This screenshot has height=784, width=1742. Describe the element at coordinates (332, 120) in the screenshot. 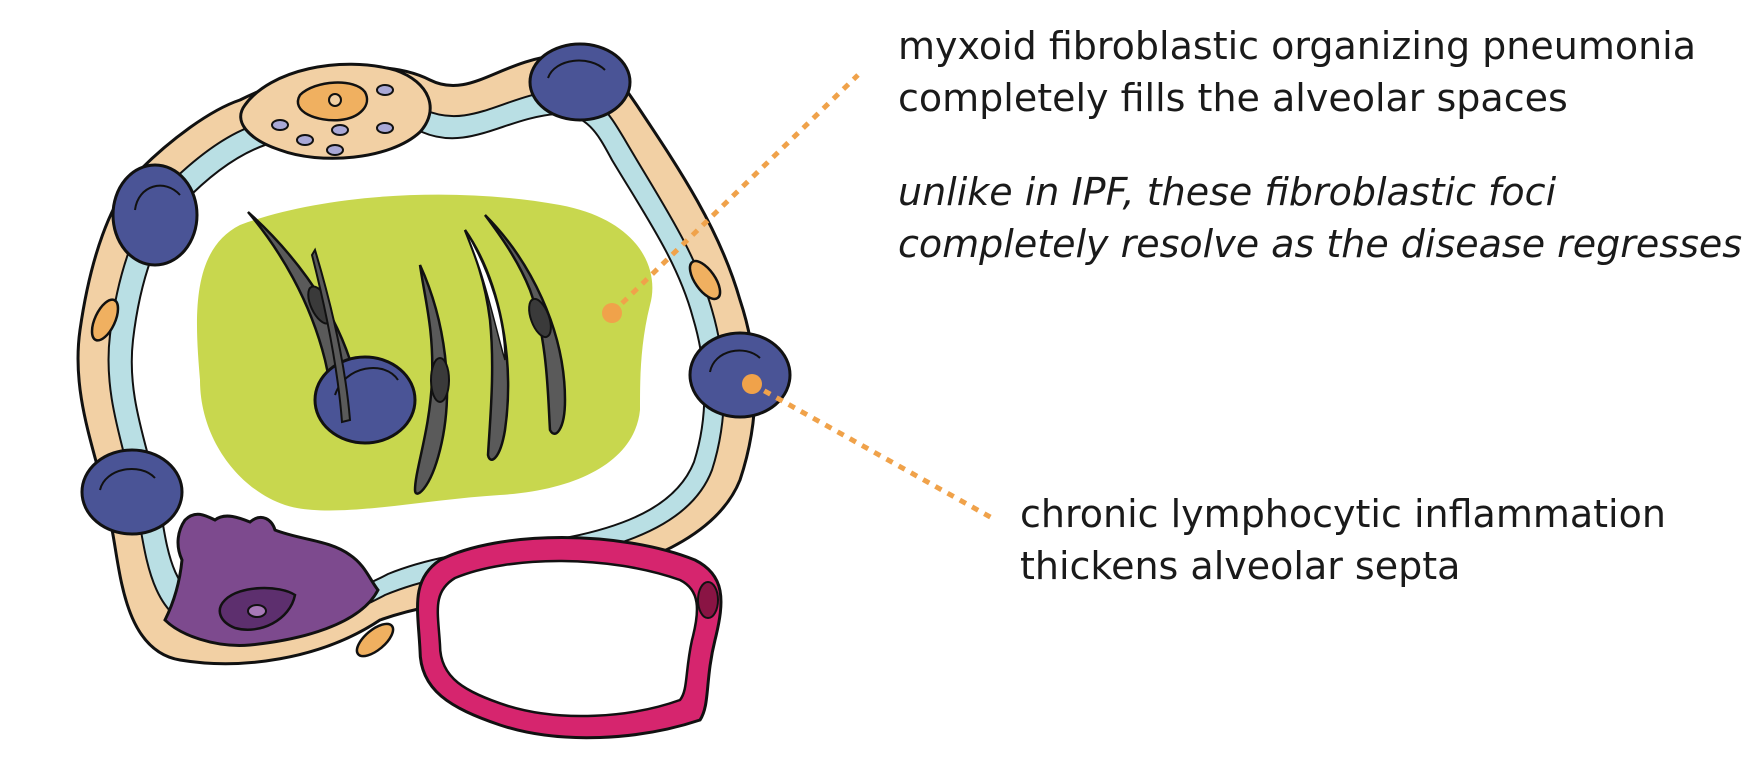

I see `lamellar-bodies` at that location.